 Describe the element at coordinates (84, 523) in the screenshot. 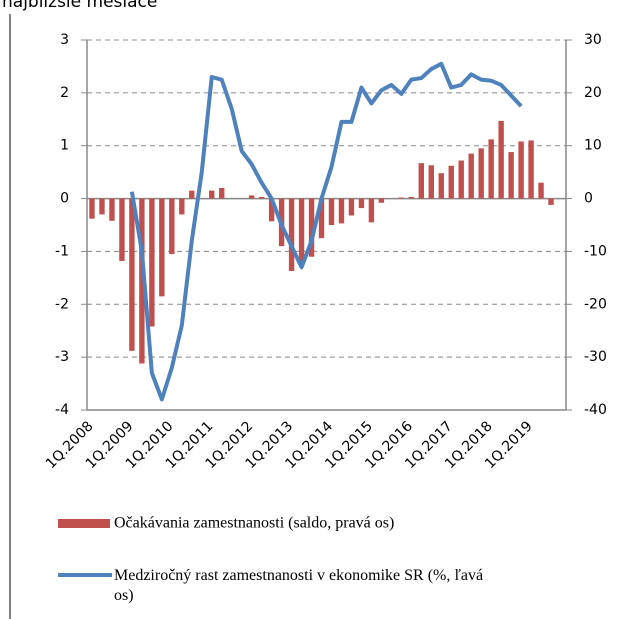

I see `legend-swatch` at that location.